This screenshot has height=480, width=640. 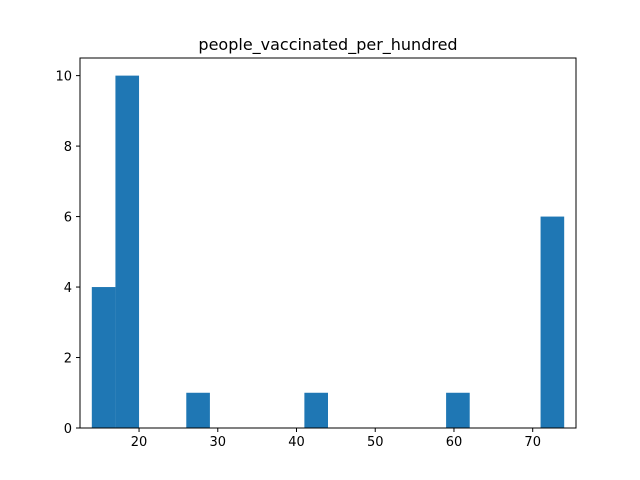 What do you see at coordinates (532, 442) in the screenshot?
I see `x-tick-label-5: 70` at bounding box center [532, 442].